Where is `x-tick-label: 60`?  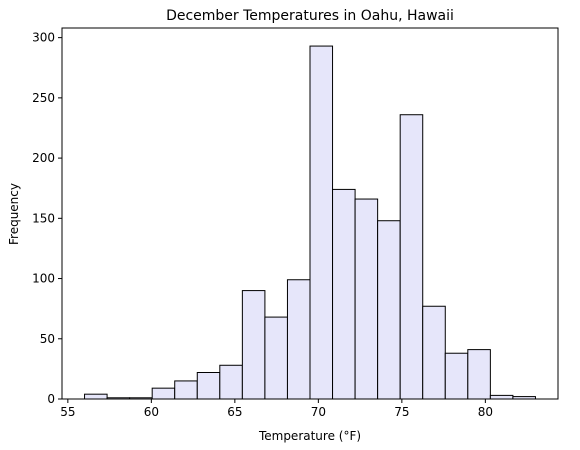
x-tick-label: 60 is located at coordinates (151, 412).